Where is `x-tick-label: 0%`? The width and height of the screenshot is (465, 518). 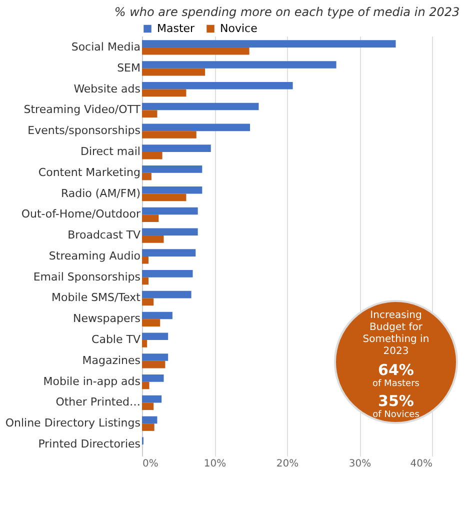 x-tick-label: 0% is located at coordinates (150, 464).